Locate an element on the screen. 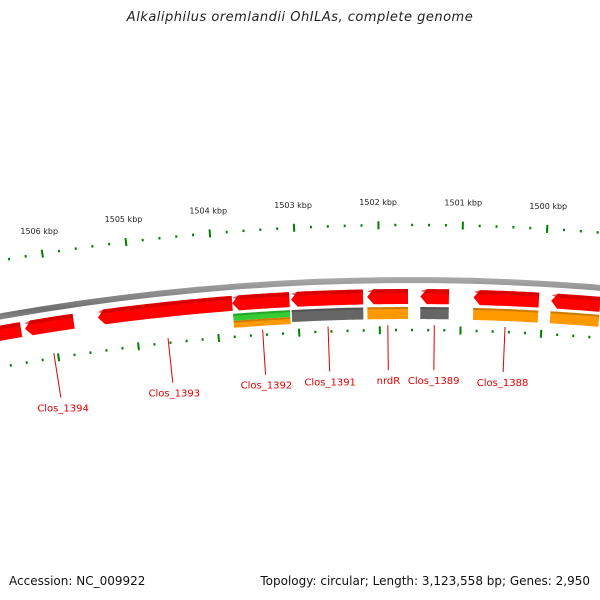 Image resolution: width=600 pixels, height=600 pixels. tick-label: 1503 kbp is located at coordinates (293, 205).